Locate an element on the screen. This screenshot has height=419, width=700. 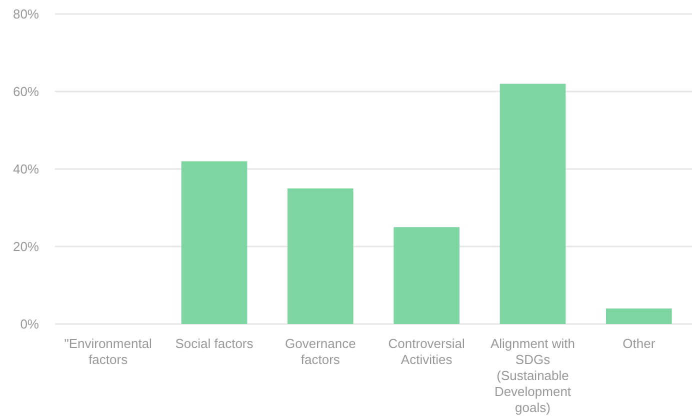
x-tick-label: "Environmental factors is located at coordinates (108, 351).